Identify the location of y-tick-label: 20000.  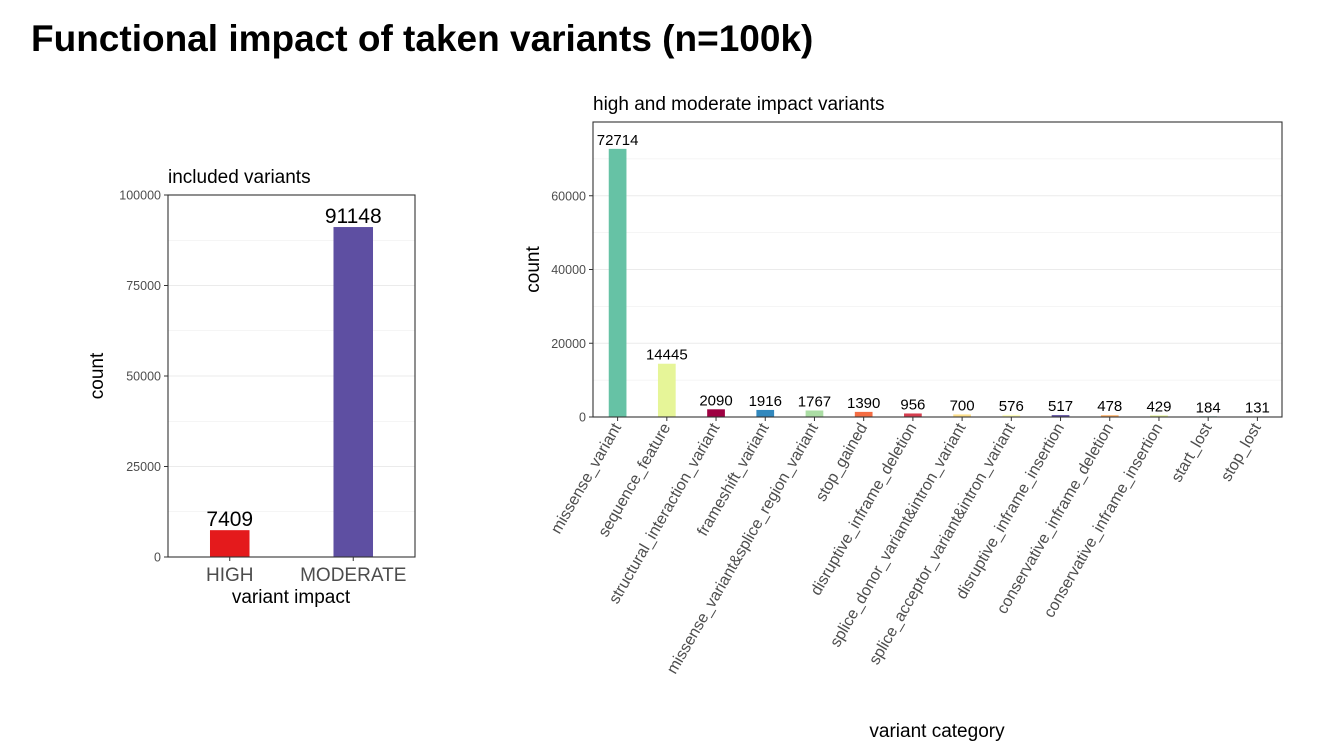
(568, 344).